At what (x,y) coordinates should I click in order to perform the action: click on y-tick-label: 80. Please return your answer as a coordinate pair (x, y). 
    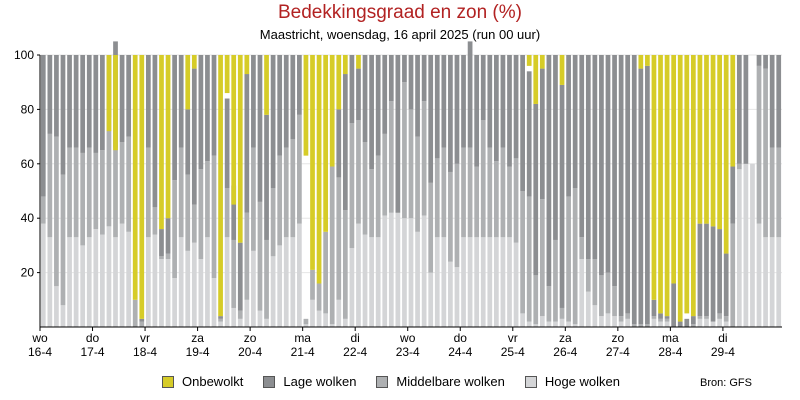
    Looking at the image, I should click on (28, 109).